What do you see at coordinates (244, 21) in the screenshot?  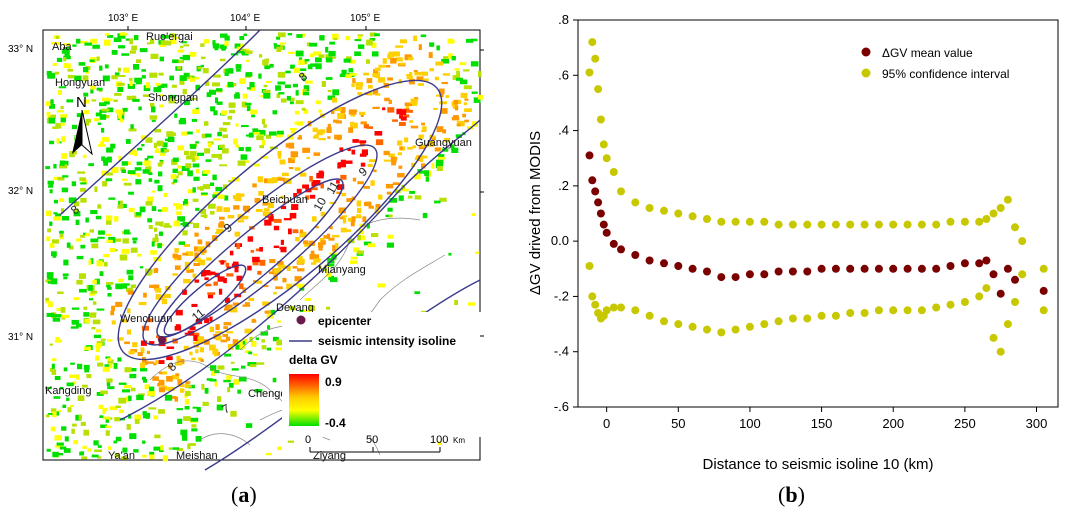 I see `longitude-ticks: 103° E 104° E 105° E` at bounding box center [244, 21].